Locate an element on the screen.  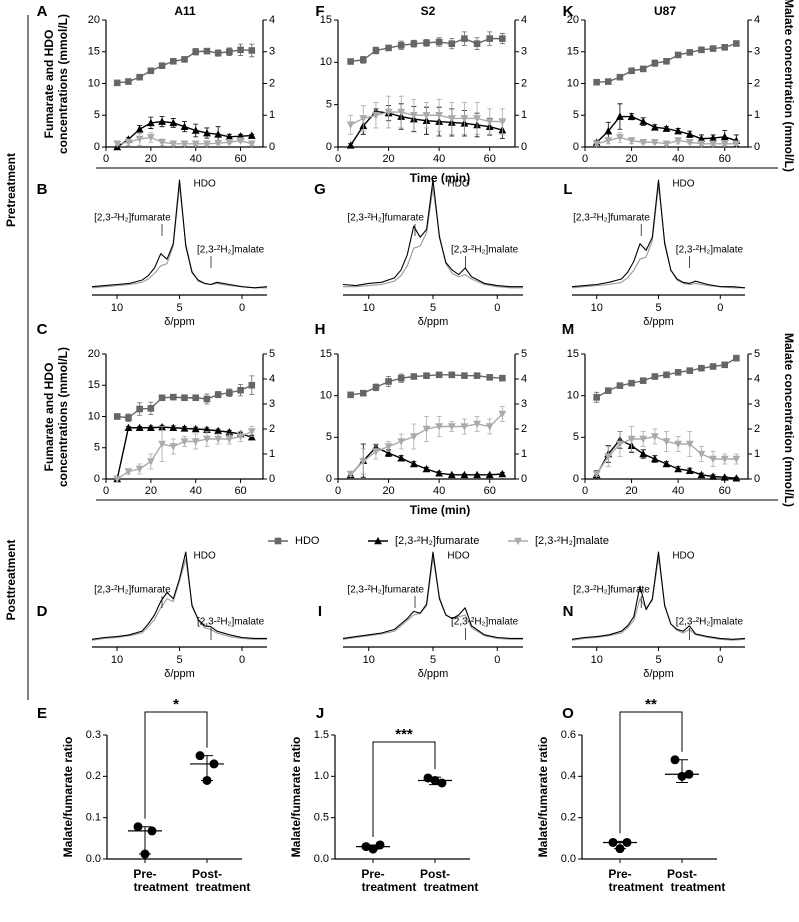
panel-letter: N is located at coordinates (568, 611).